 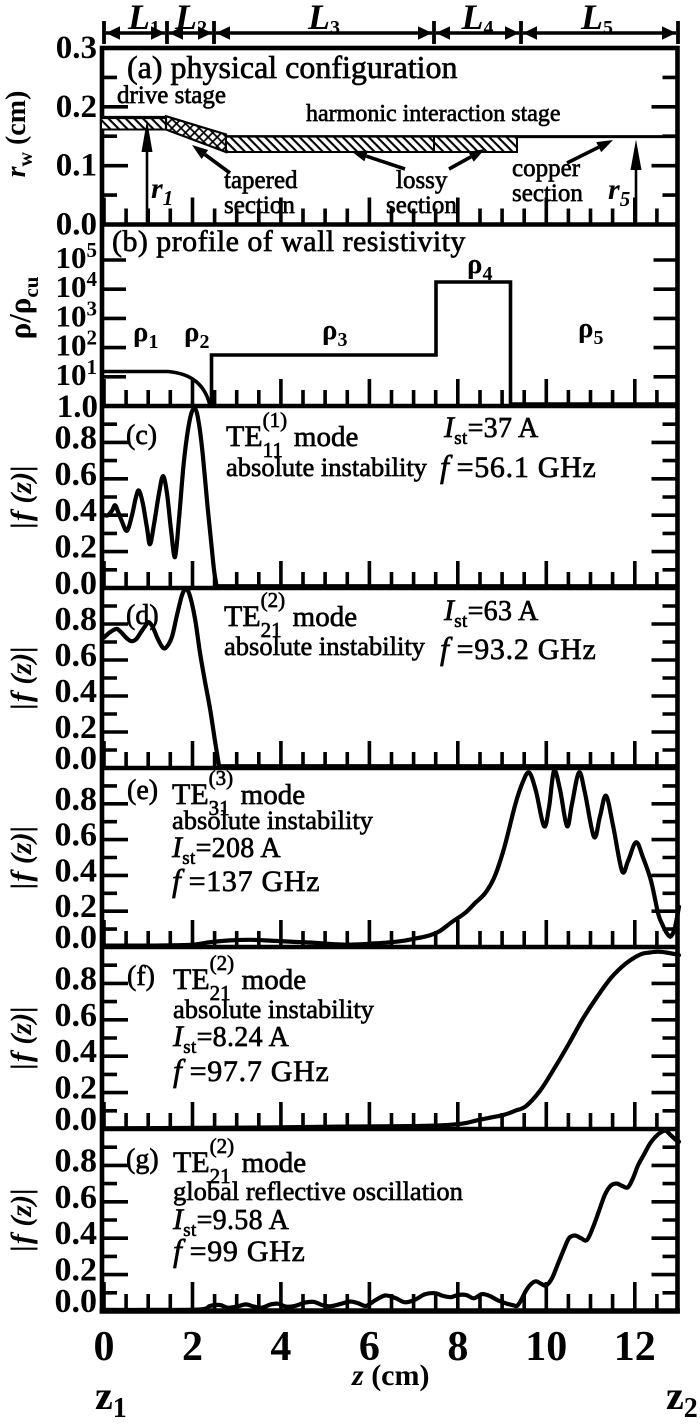 What do you see at coordinates (318, 1191) in the screenshot?
I see `svg-text: global reflective oscillation` at bounding box center [318, 1191].